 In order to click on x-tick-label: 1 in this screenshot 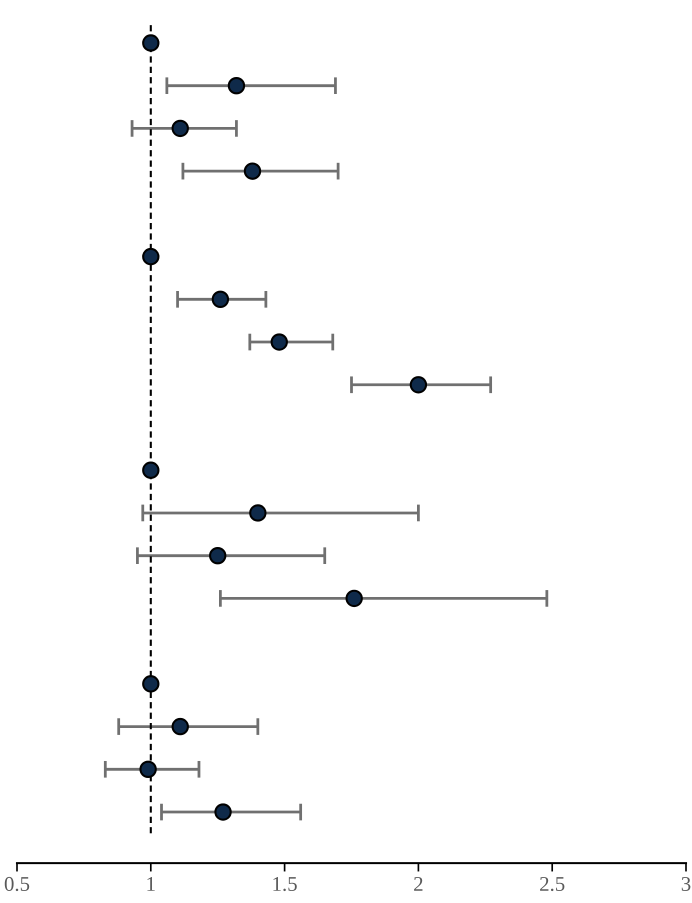, I will do `click(151, 884)`.